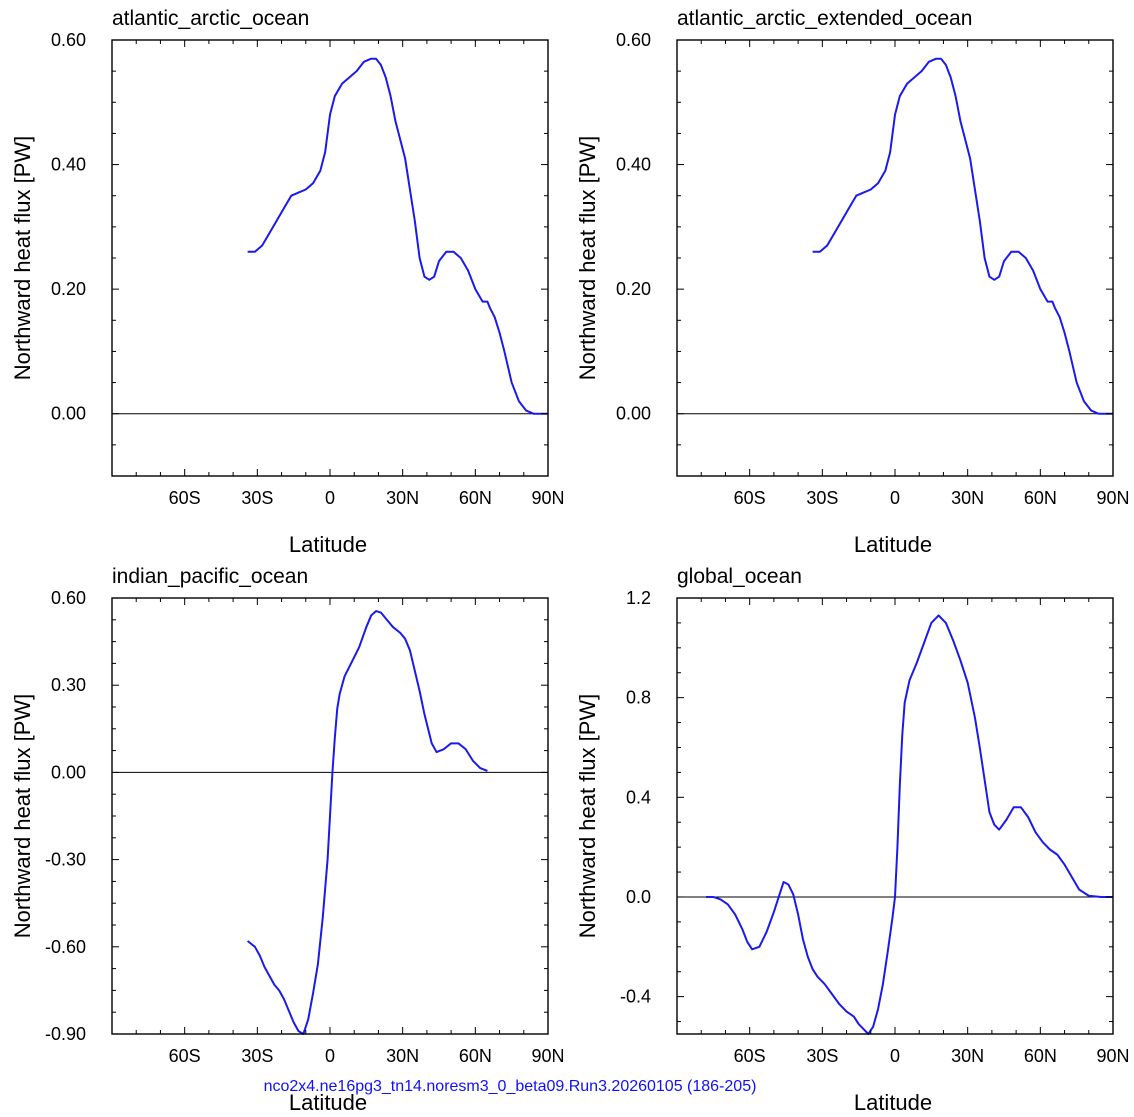 The height and width of the screenshot is (1117, 1134). I want to click on panel-title: atlantic_arctic_ocean, so click(210, 18).